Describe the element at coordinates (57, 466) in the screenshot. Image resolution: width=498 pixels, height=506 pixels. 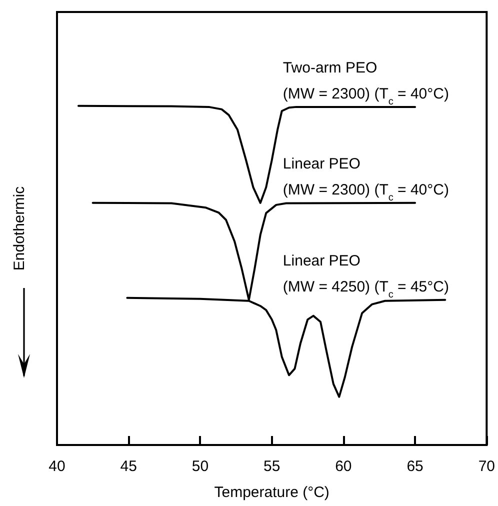
I see `x-tick-label: 40` at that location.